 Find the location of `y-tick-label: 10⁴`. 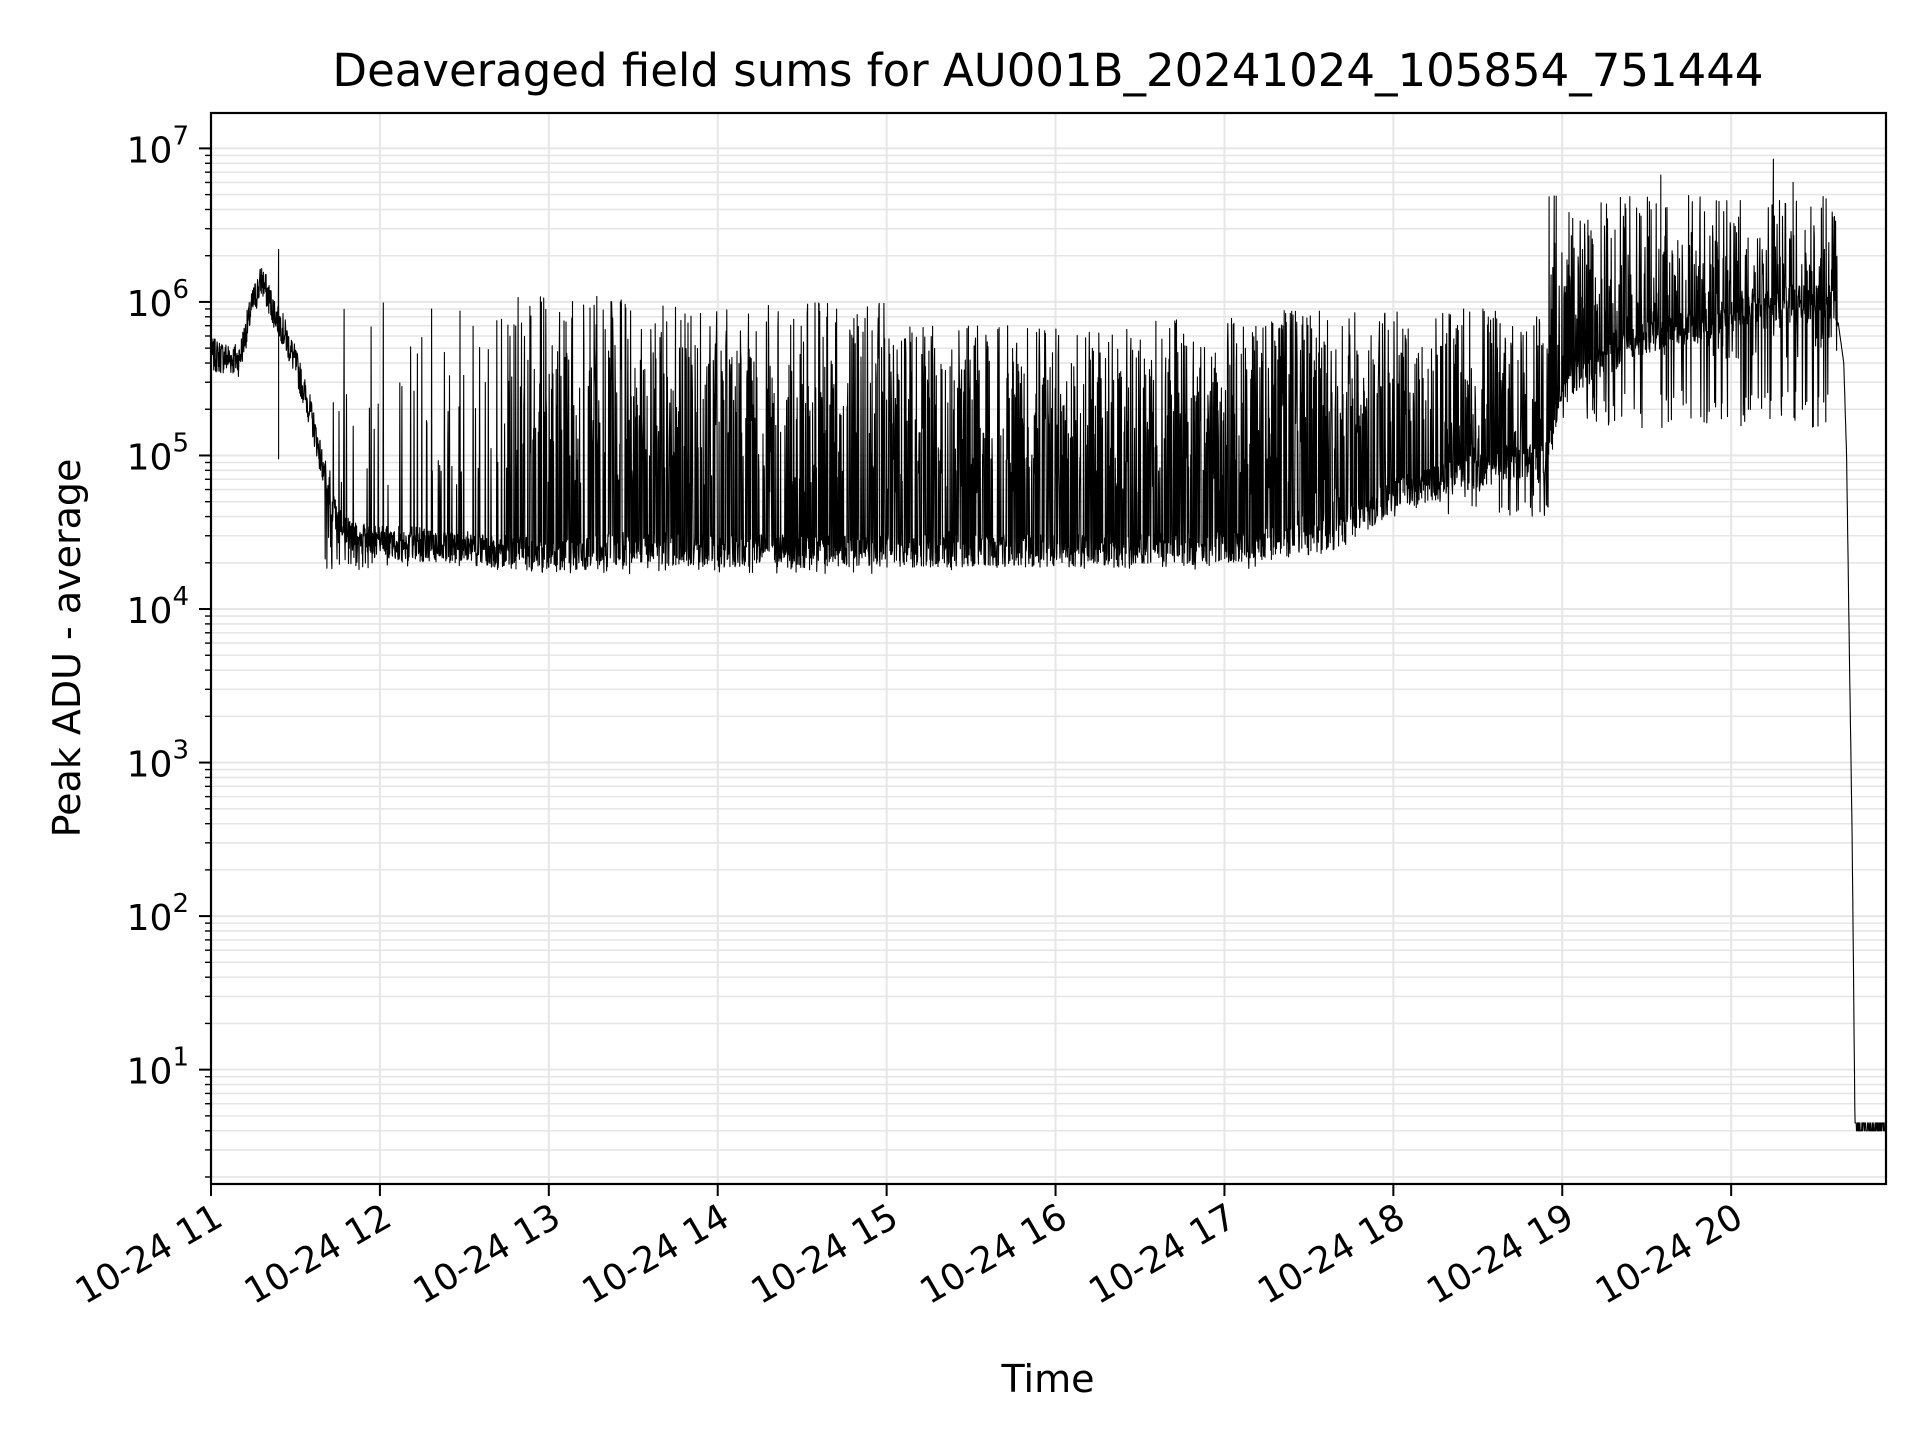

y-tick-label: 10⁴ is located at coordinates (158, 607).